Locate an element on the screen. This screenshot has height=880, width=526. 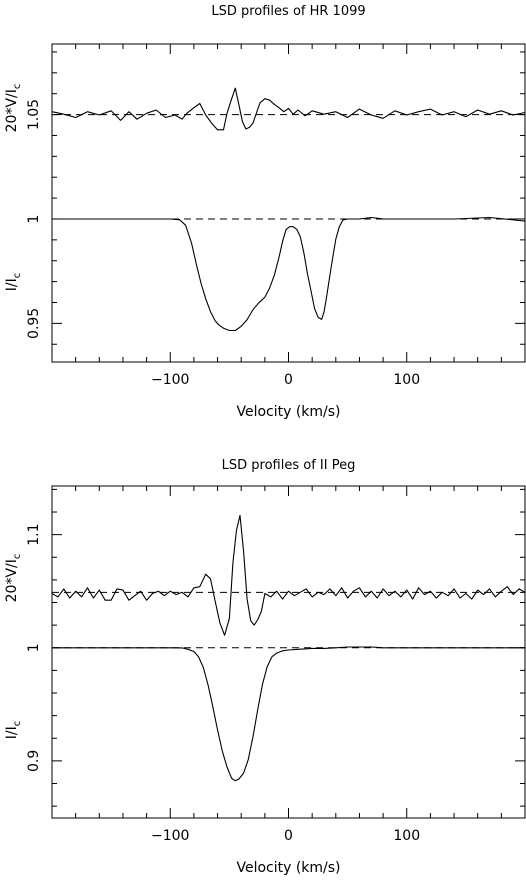
chart-title: LSD profiles of II Peg is located at coordinates (289, 465).